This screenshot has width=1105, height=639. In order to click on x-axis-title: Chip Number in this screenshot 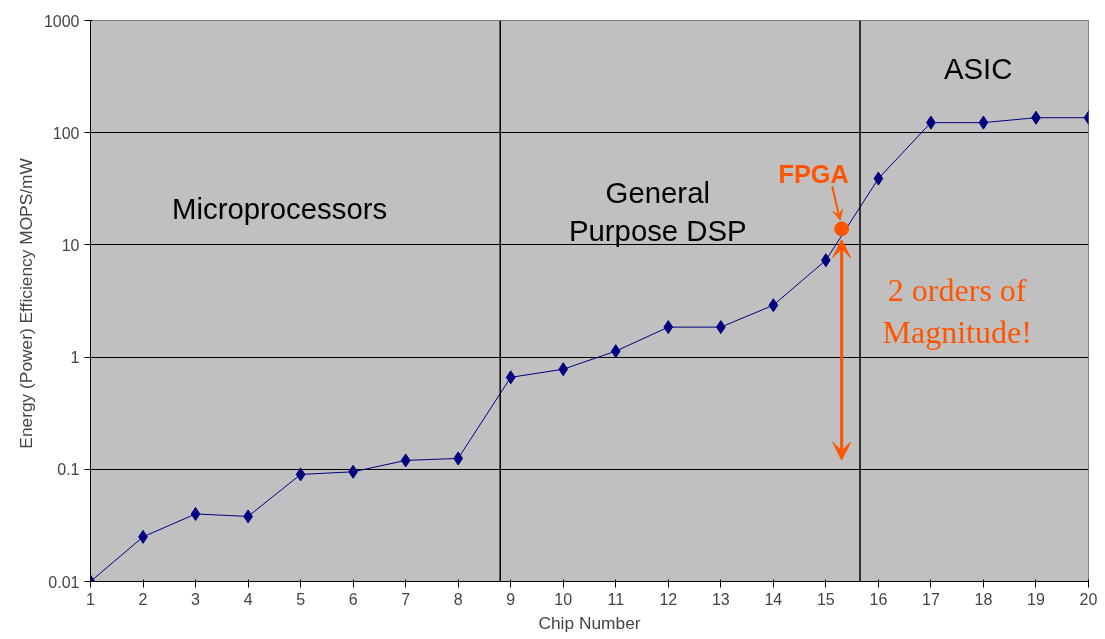, I will do `click(589, 622)`.